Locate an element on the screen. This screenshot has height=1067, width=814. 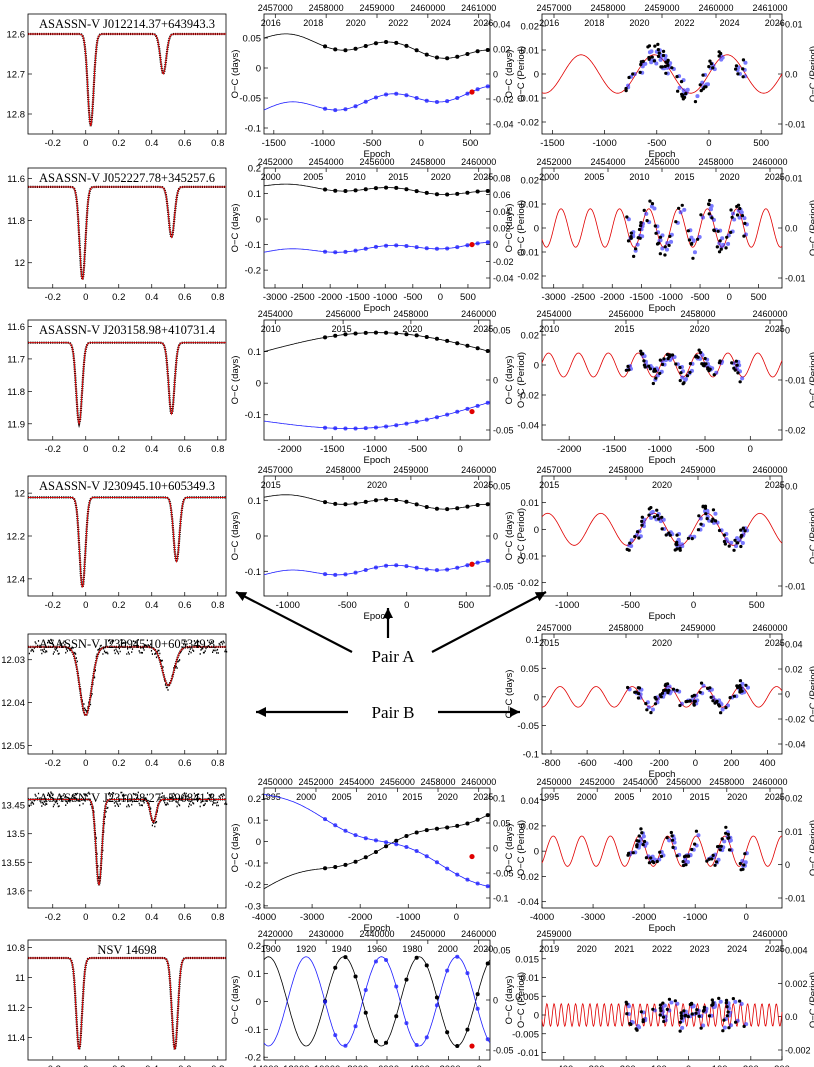
year-label: 2025 is located at coordinates (775, 177).